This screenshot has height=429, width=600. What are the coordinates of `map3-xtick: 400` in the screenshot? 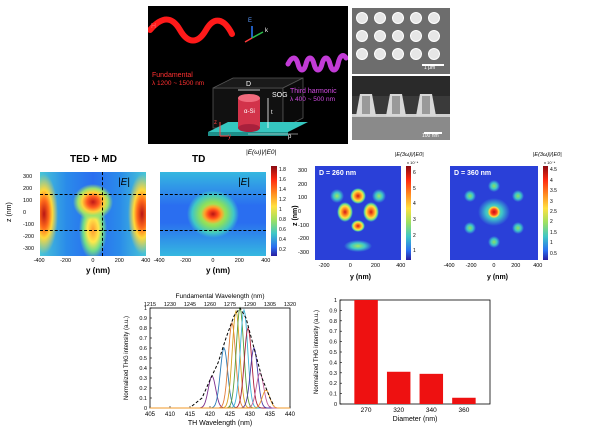 It's located at (401, 266).